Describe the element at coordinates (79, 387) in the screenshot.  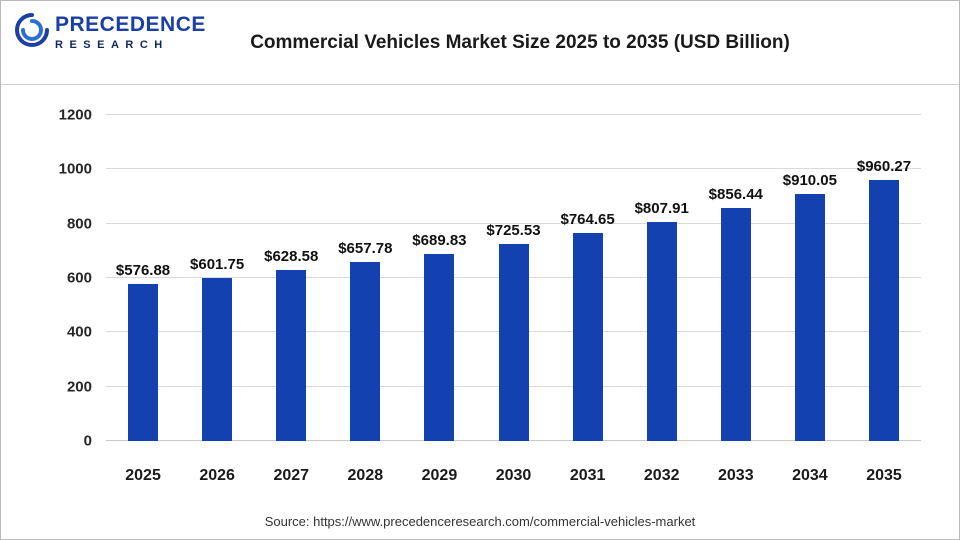
I see `y-tick-label-200: 200` at that location.